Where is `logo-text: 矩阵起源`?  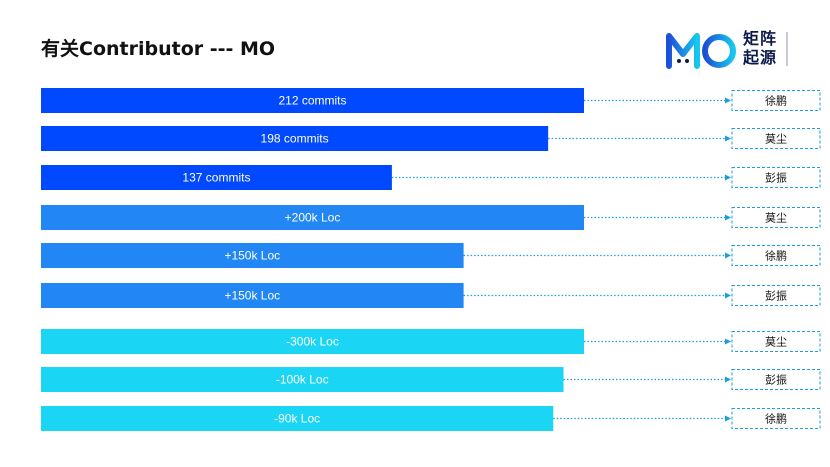 logo-text: 矩阵起源 is located at coordinates (760, 48).